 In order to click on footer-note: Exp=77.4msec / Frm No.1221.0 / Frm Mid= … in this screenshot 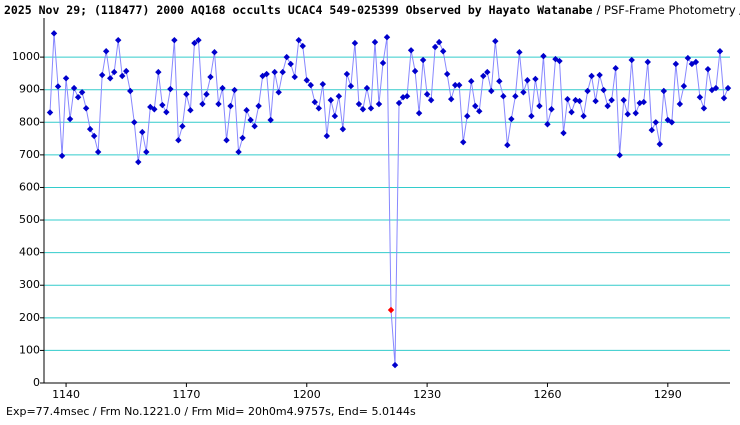, I will do `click(211, 411)`.